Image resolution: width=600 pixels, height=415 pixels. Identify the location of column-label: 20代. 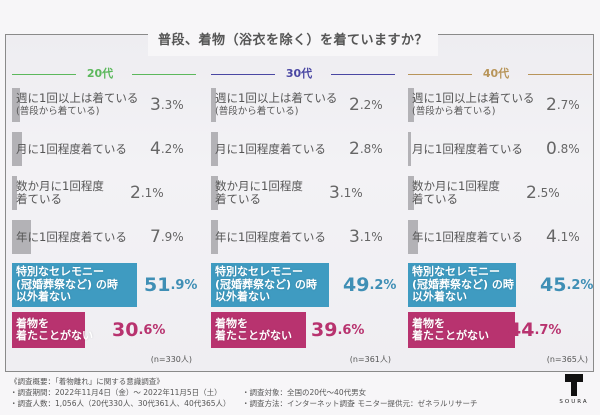
(100, 73).